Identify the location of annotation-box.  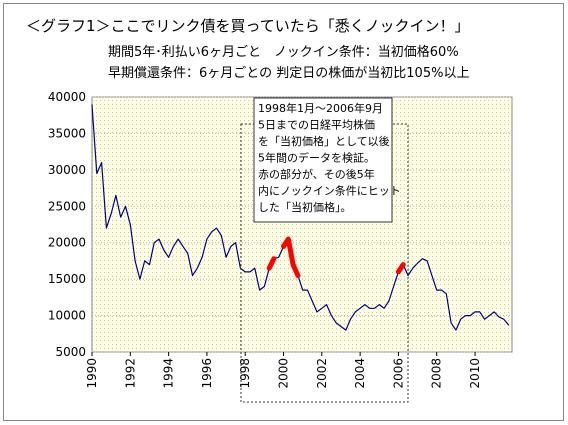
(323, 160).